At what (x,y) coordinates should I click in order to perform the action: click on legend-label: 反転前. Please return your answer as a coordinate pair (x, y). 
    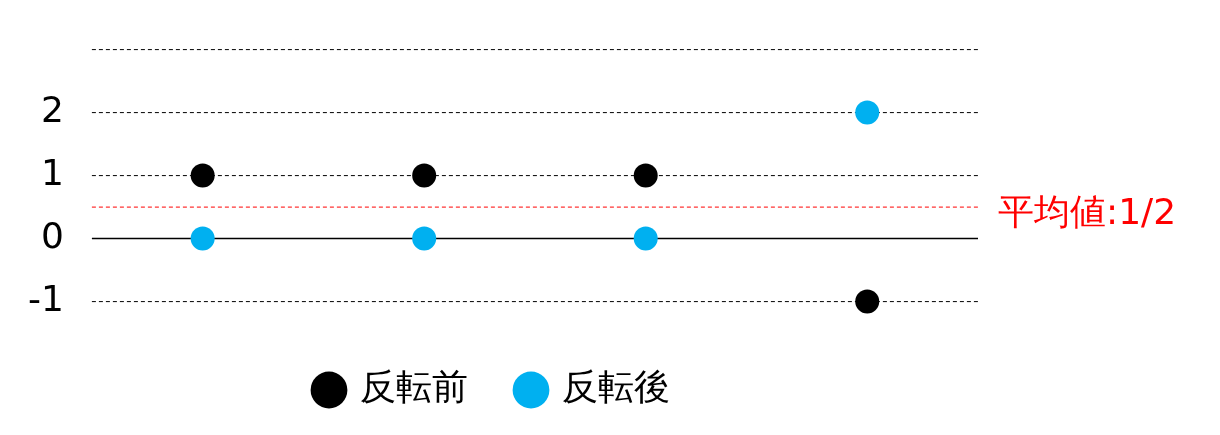
    Looking at the image, I should click on (414, 387).